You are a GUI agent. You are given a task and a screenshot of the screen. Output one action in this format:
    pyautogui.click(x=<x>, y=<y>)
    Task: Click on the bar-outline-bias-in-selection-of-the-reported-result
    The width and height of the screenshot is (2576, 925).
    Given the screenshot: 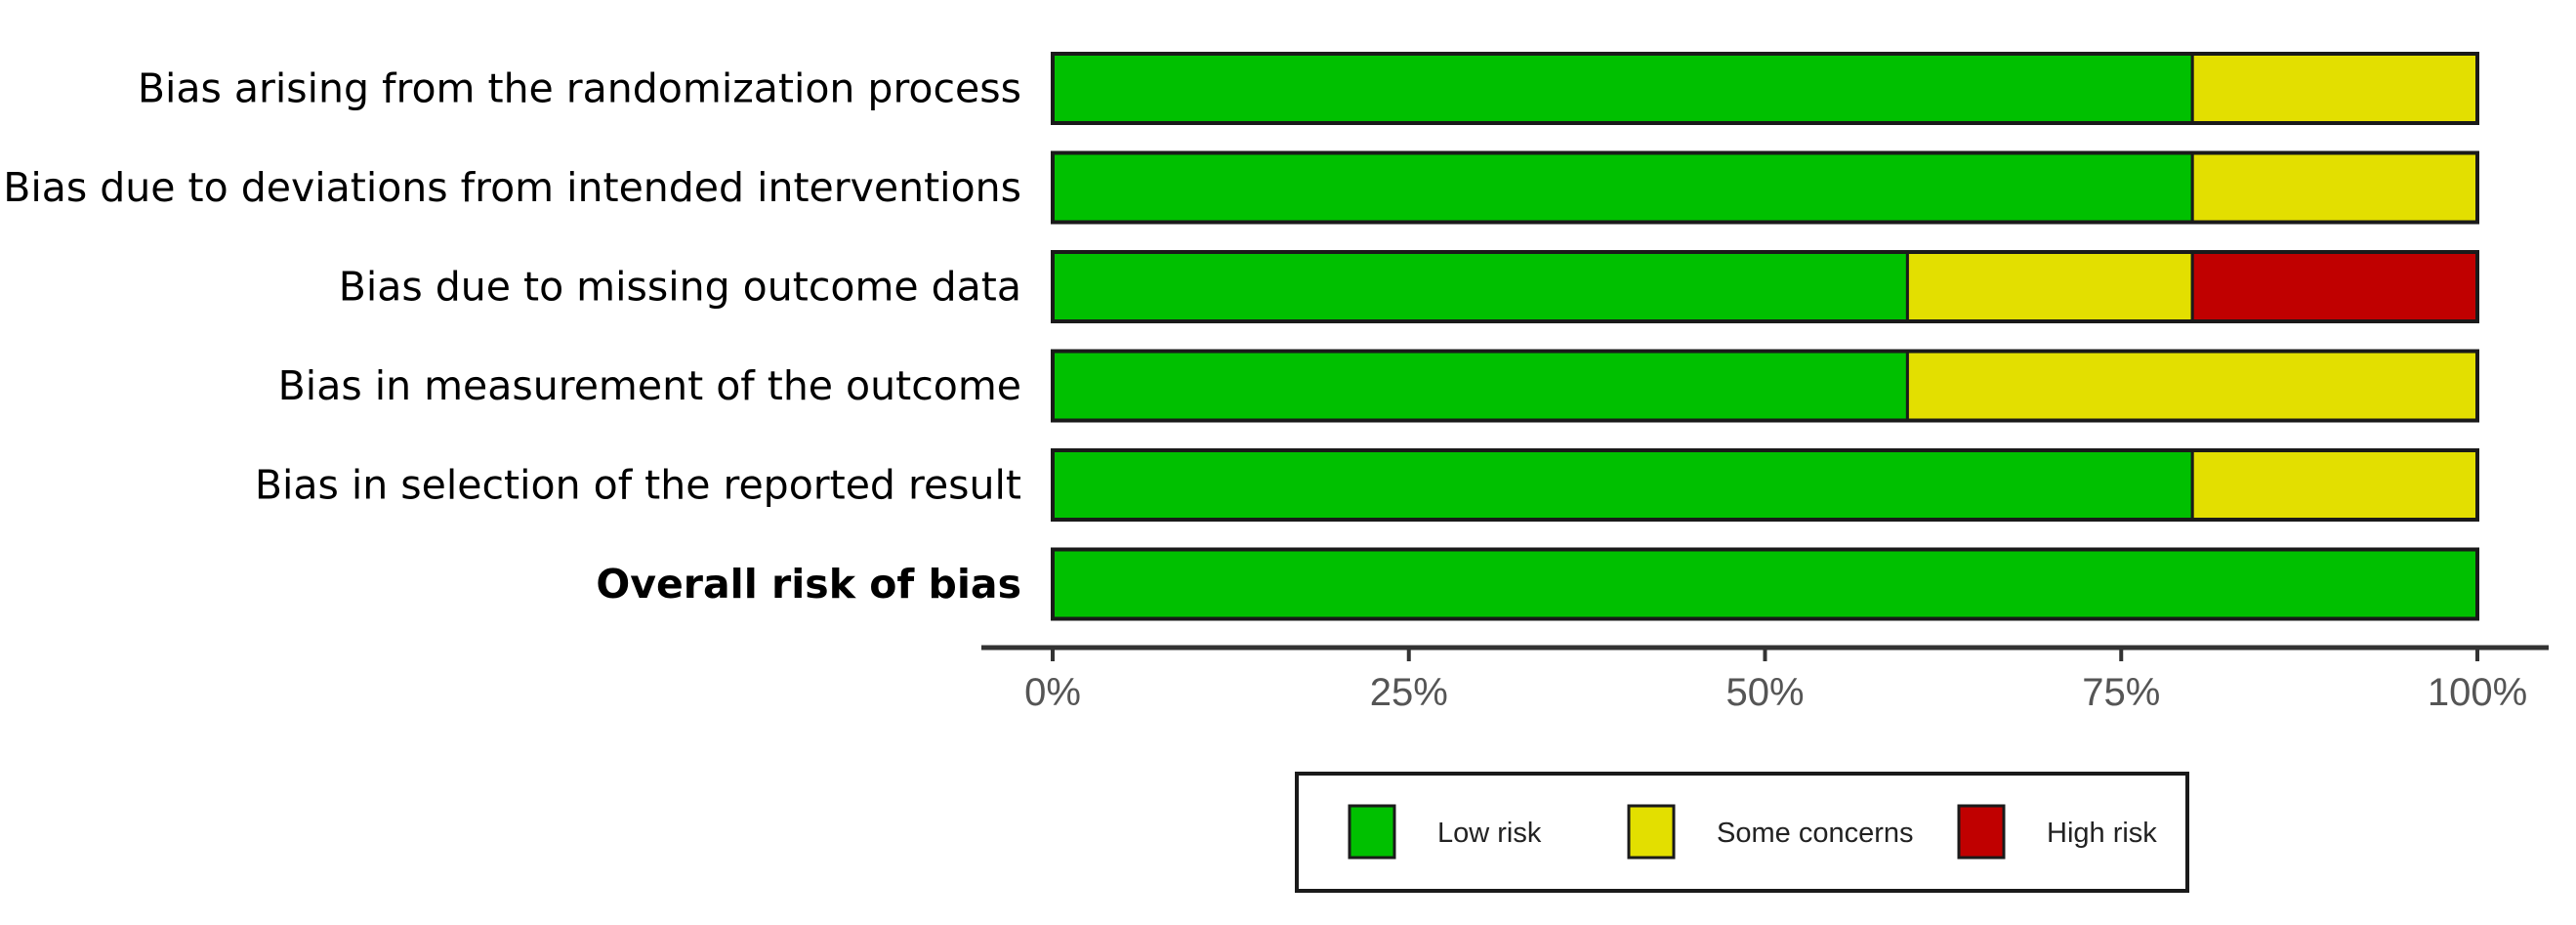 What is the action you would take?
    pyautogui.click(x=1765, y=485)
    